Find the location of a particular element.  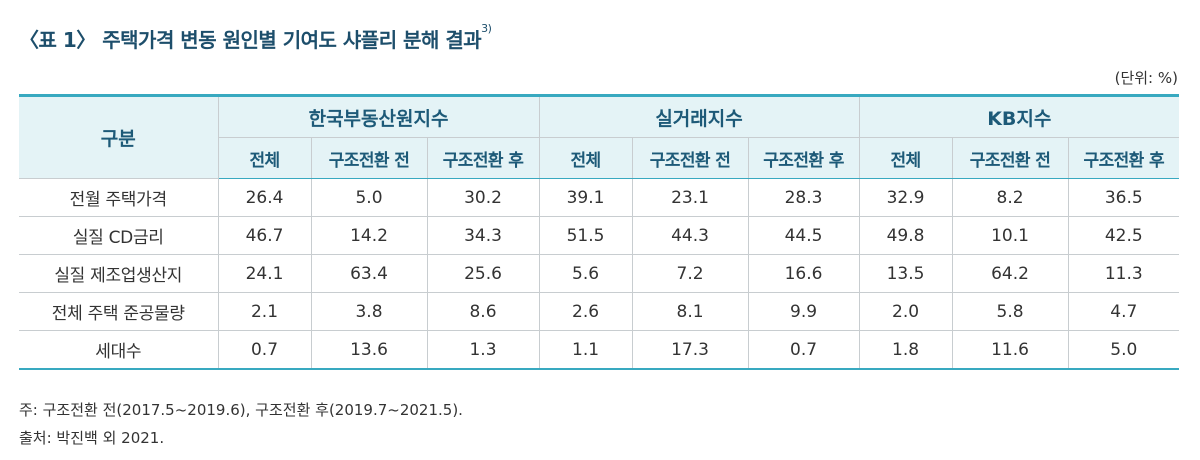

table-cell: 51.5 is located at coordinates (585, 235).